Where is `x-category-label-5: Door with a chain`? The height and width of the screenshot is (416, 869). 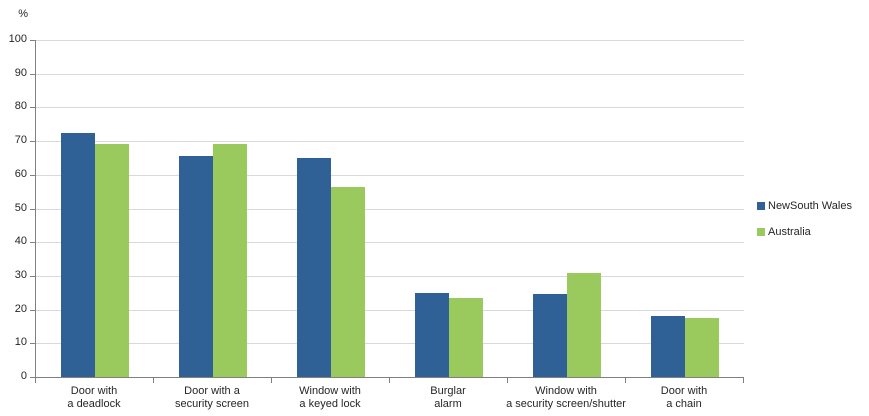 x-category-label-5: Door with a chain is located at coordinates (684, 397).